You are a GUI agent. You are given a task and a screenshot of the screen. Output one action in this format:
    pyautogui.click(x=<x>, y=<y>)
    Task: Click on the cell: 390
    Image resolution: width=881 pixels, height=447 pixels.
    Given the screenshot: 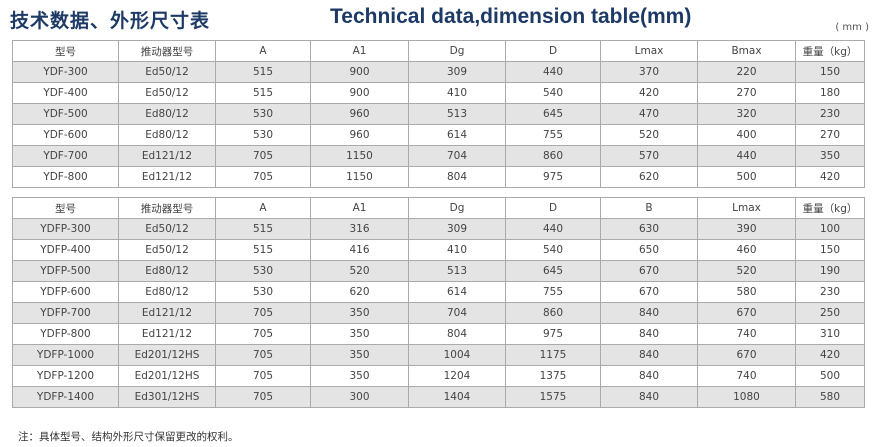 What is the action you would take?
    pyautogui.click(x=746, y=229)
    